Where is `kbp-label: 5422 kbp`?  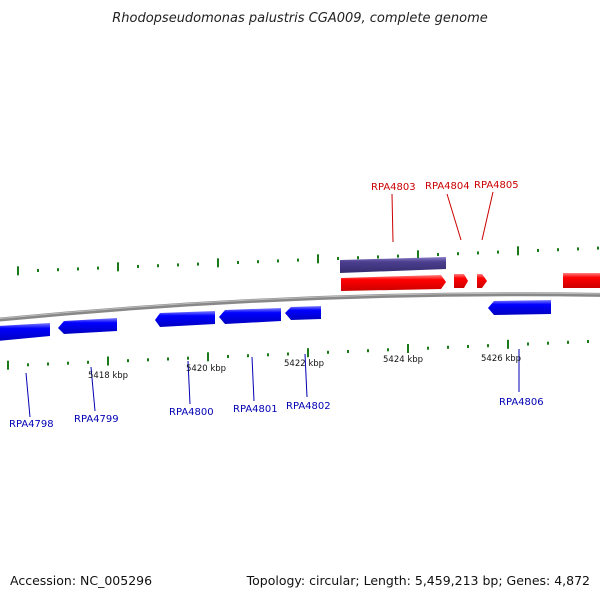
kbp-label: 5422 kbp is located at coordinates (304, 364).